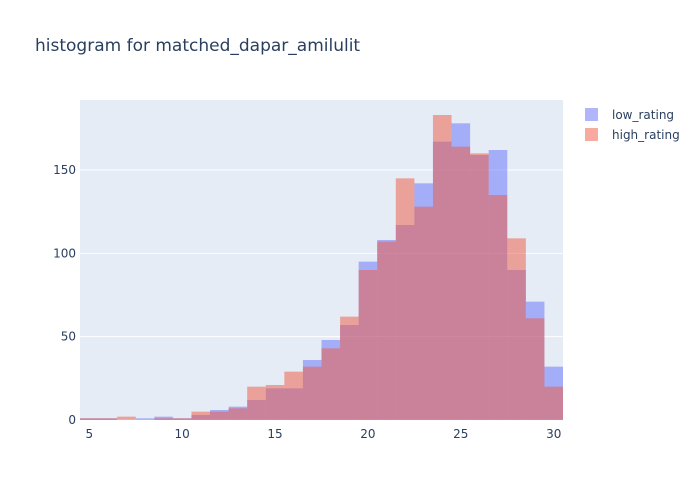 This screenshot has height=500, width=700. I want to click on x-axis-ticks: 5 10 15 20 25 30, so click(323, 434).